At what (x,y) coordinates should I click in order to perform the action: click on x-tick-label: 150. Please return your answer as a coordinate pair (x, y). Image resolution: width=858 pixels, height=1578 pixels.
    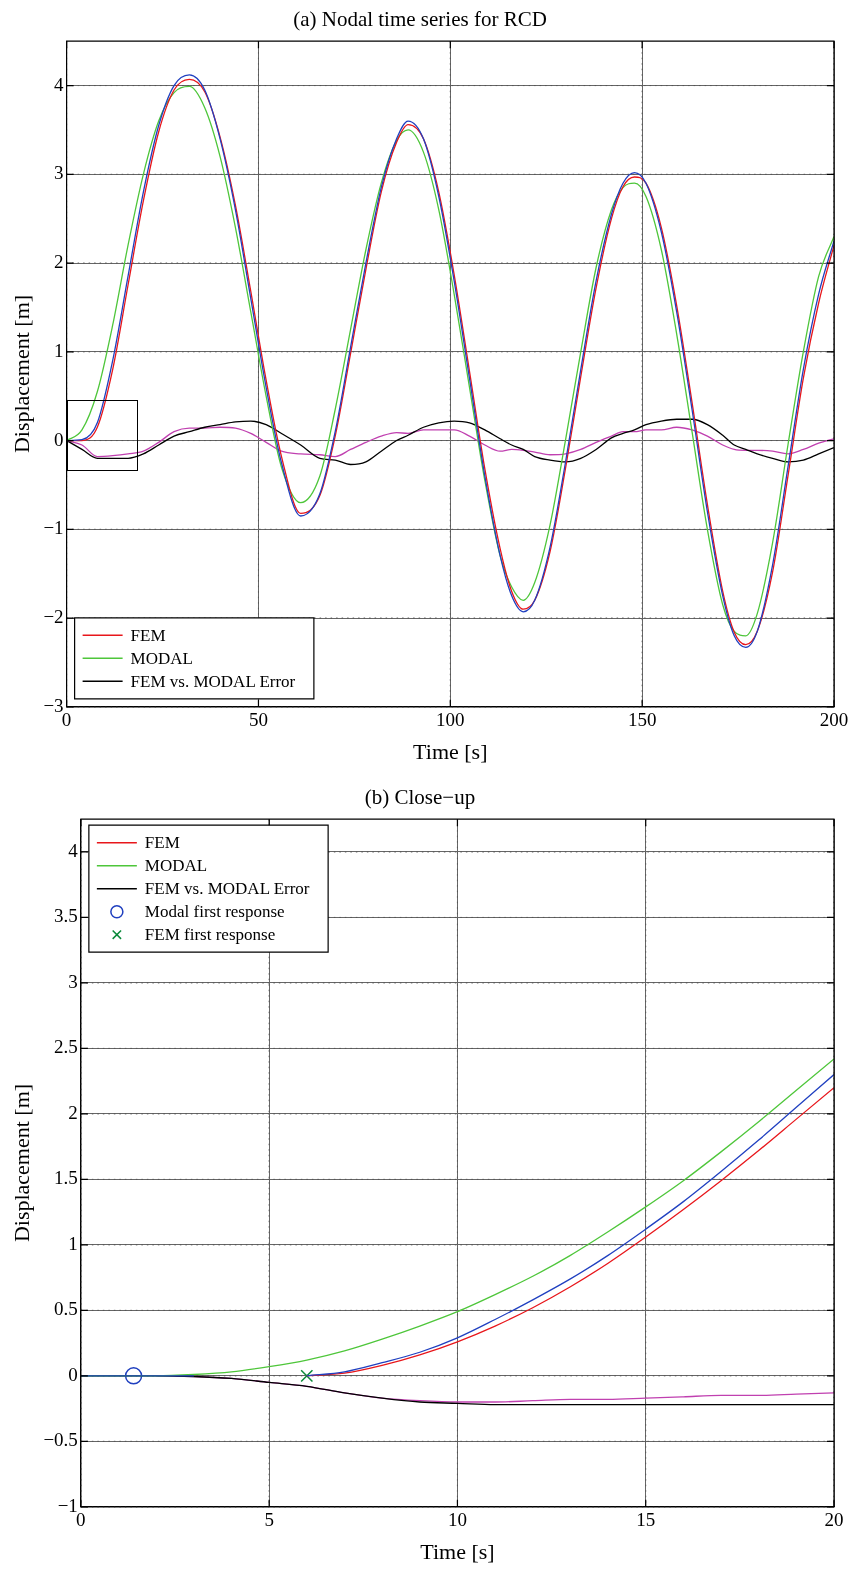
    Looking at the image, I should click on (642, 720).